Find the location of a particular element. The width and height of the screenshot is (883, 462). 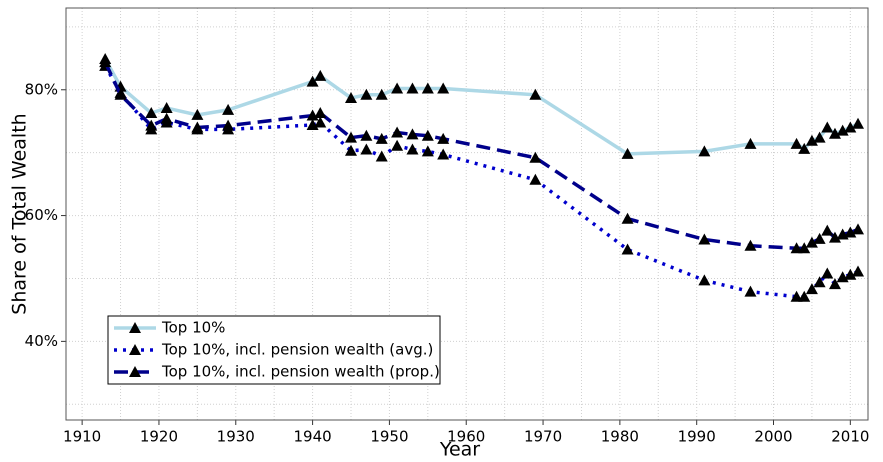

legend-label: Top 10%, incl. pension wealth (avg.) is located at coordinates (297, 350).